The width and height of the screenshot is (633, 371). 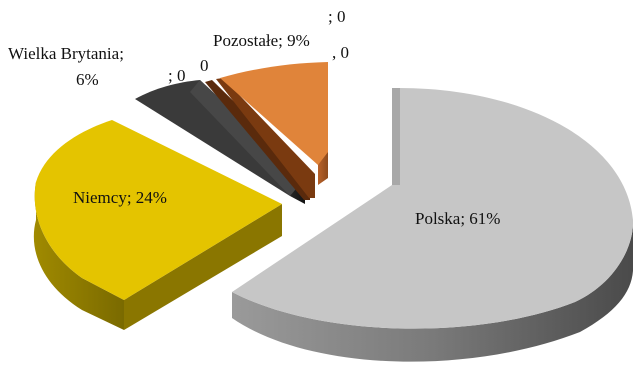 What do you see at coordinates (66, 53) in the screenshot?
I see `data-label-wb-line1: Wielka Brytania;` at bounding box center [66, 53].